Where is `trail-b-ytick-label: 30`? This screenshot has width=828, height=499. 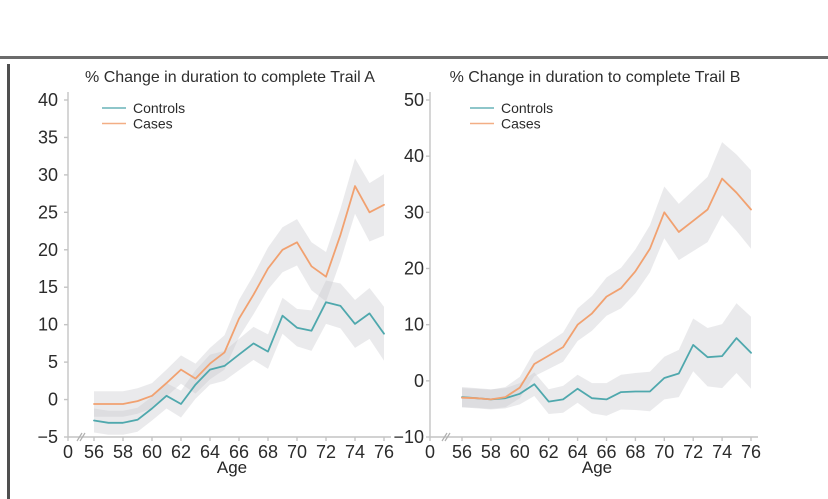
trail-b-ytick-label: 30 is located at coordinates (414, 212).